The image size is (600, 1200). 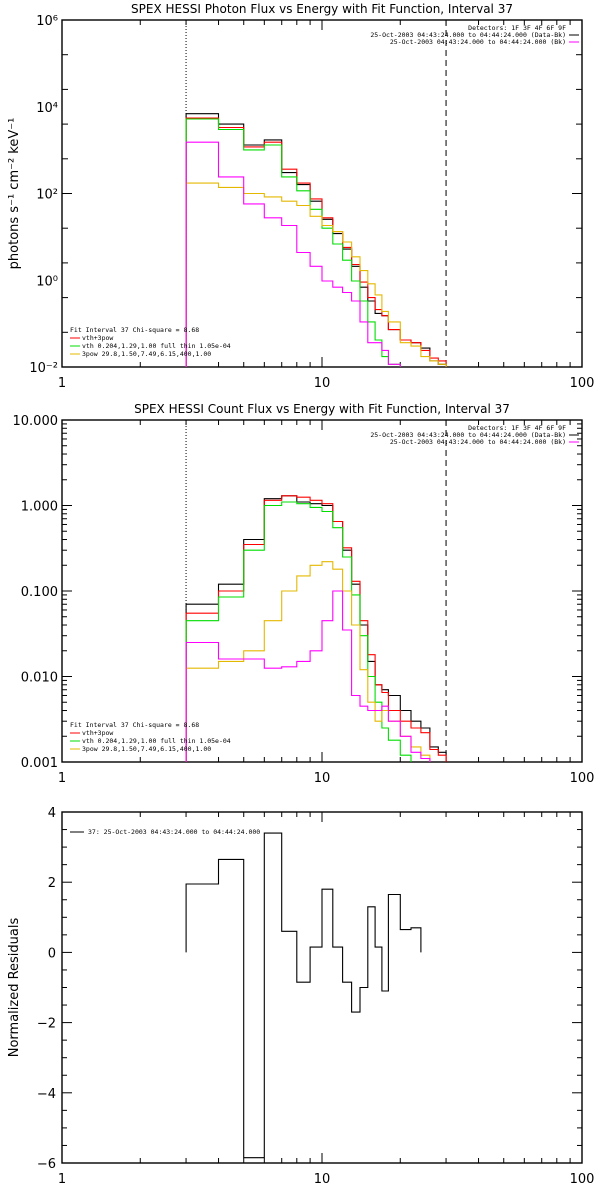 What do you see at coordinates (14, 194) in the screenshot?
I see `y-axis-label: photons s⁻¹ cm⁻² keV⁻¹` at bounding box center [14, 194].